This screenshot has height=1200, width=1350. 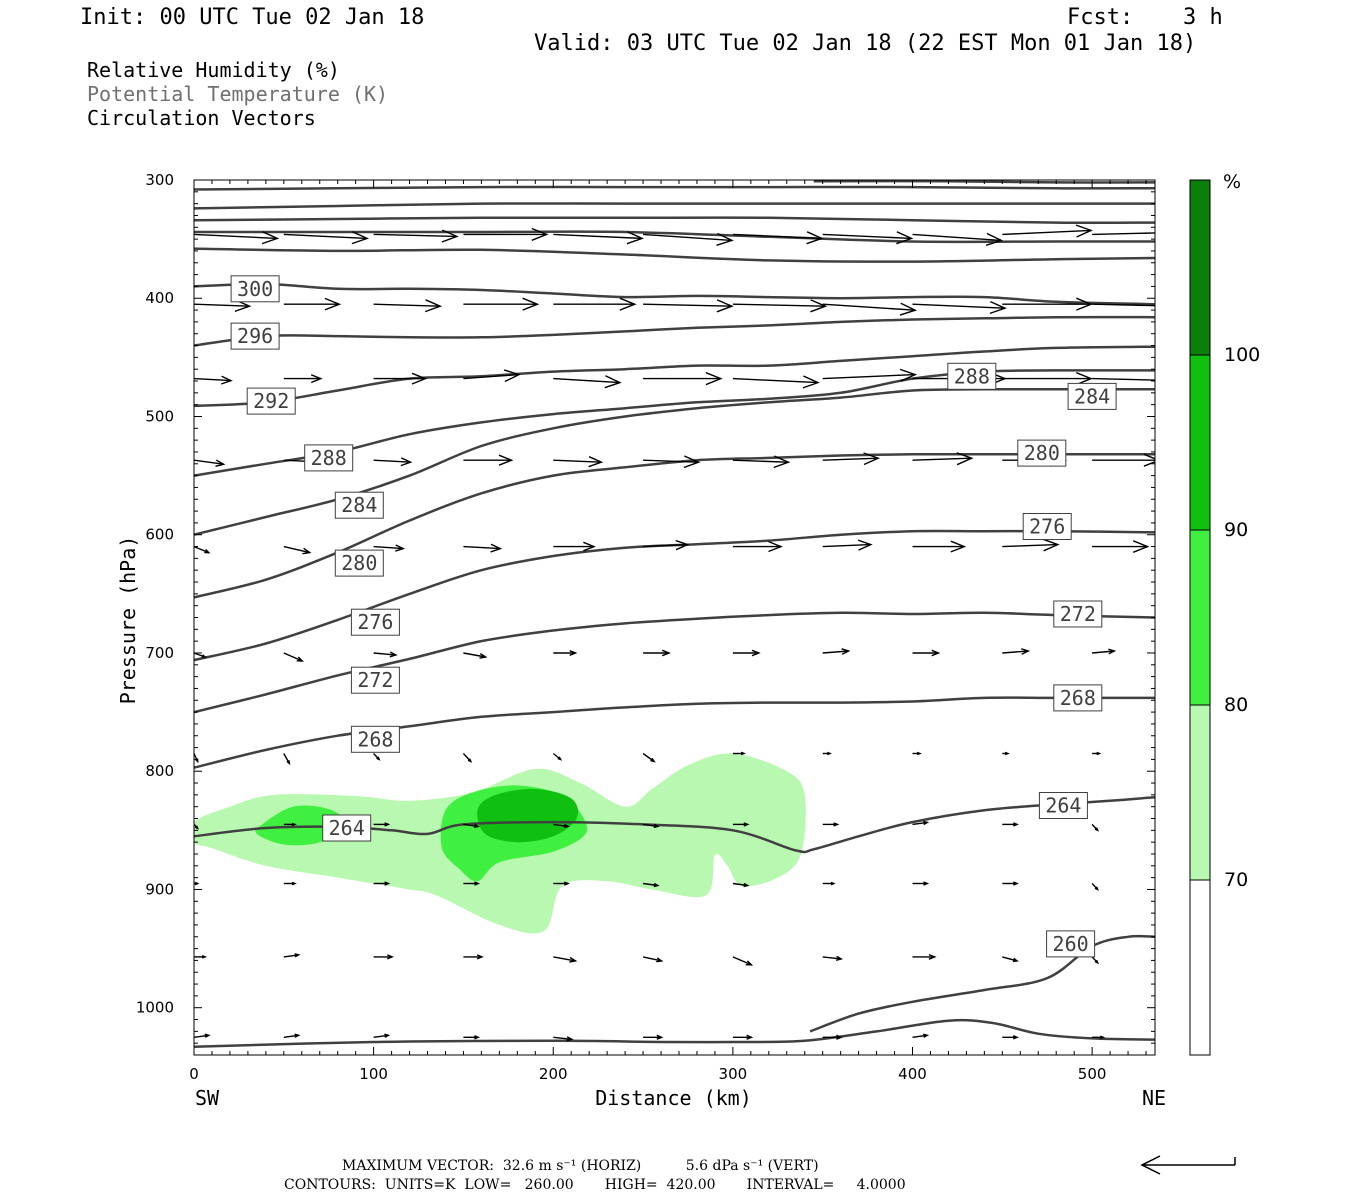 What do you see at coordinates (347, 828) in the screenshot?
I see `contour-label-text: 264` at bounding box center [347, 828].